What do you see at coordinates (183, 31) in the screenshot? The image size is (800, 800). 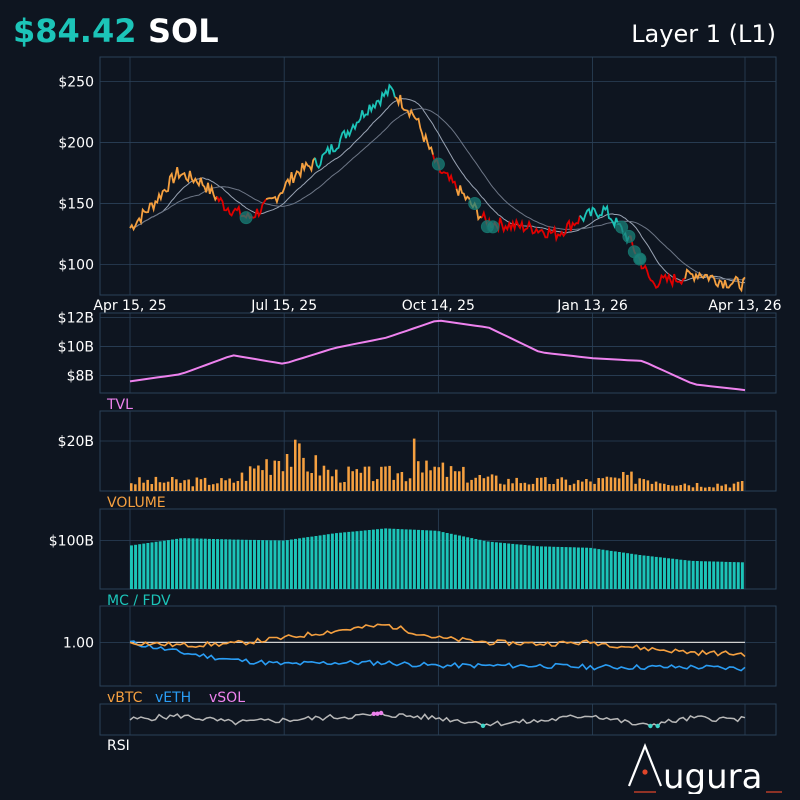 I see `asset-symbol: SOL` at bounding box center [183, 31].